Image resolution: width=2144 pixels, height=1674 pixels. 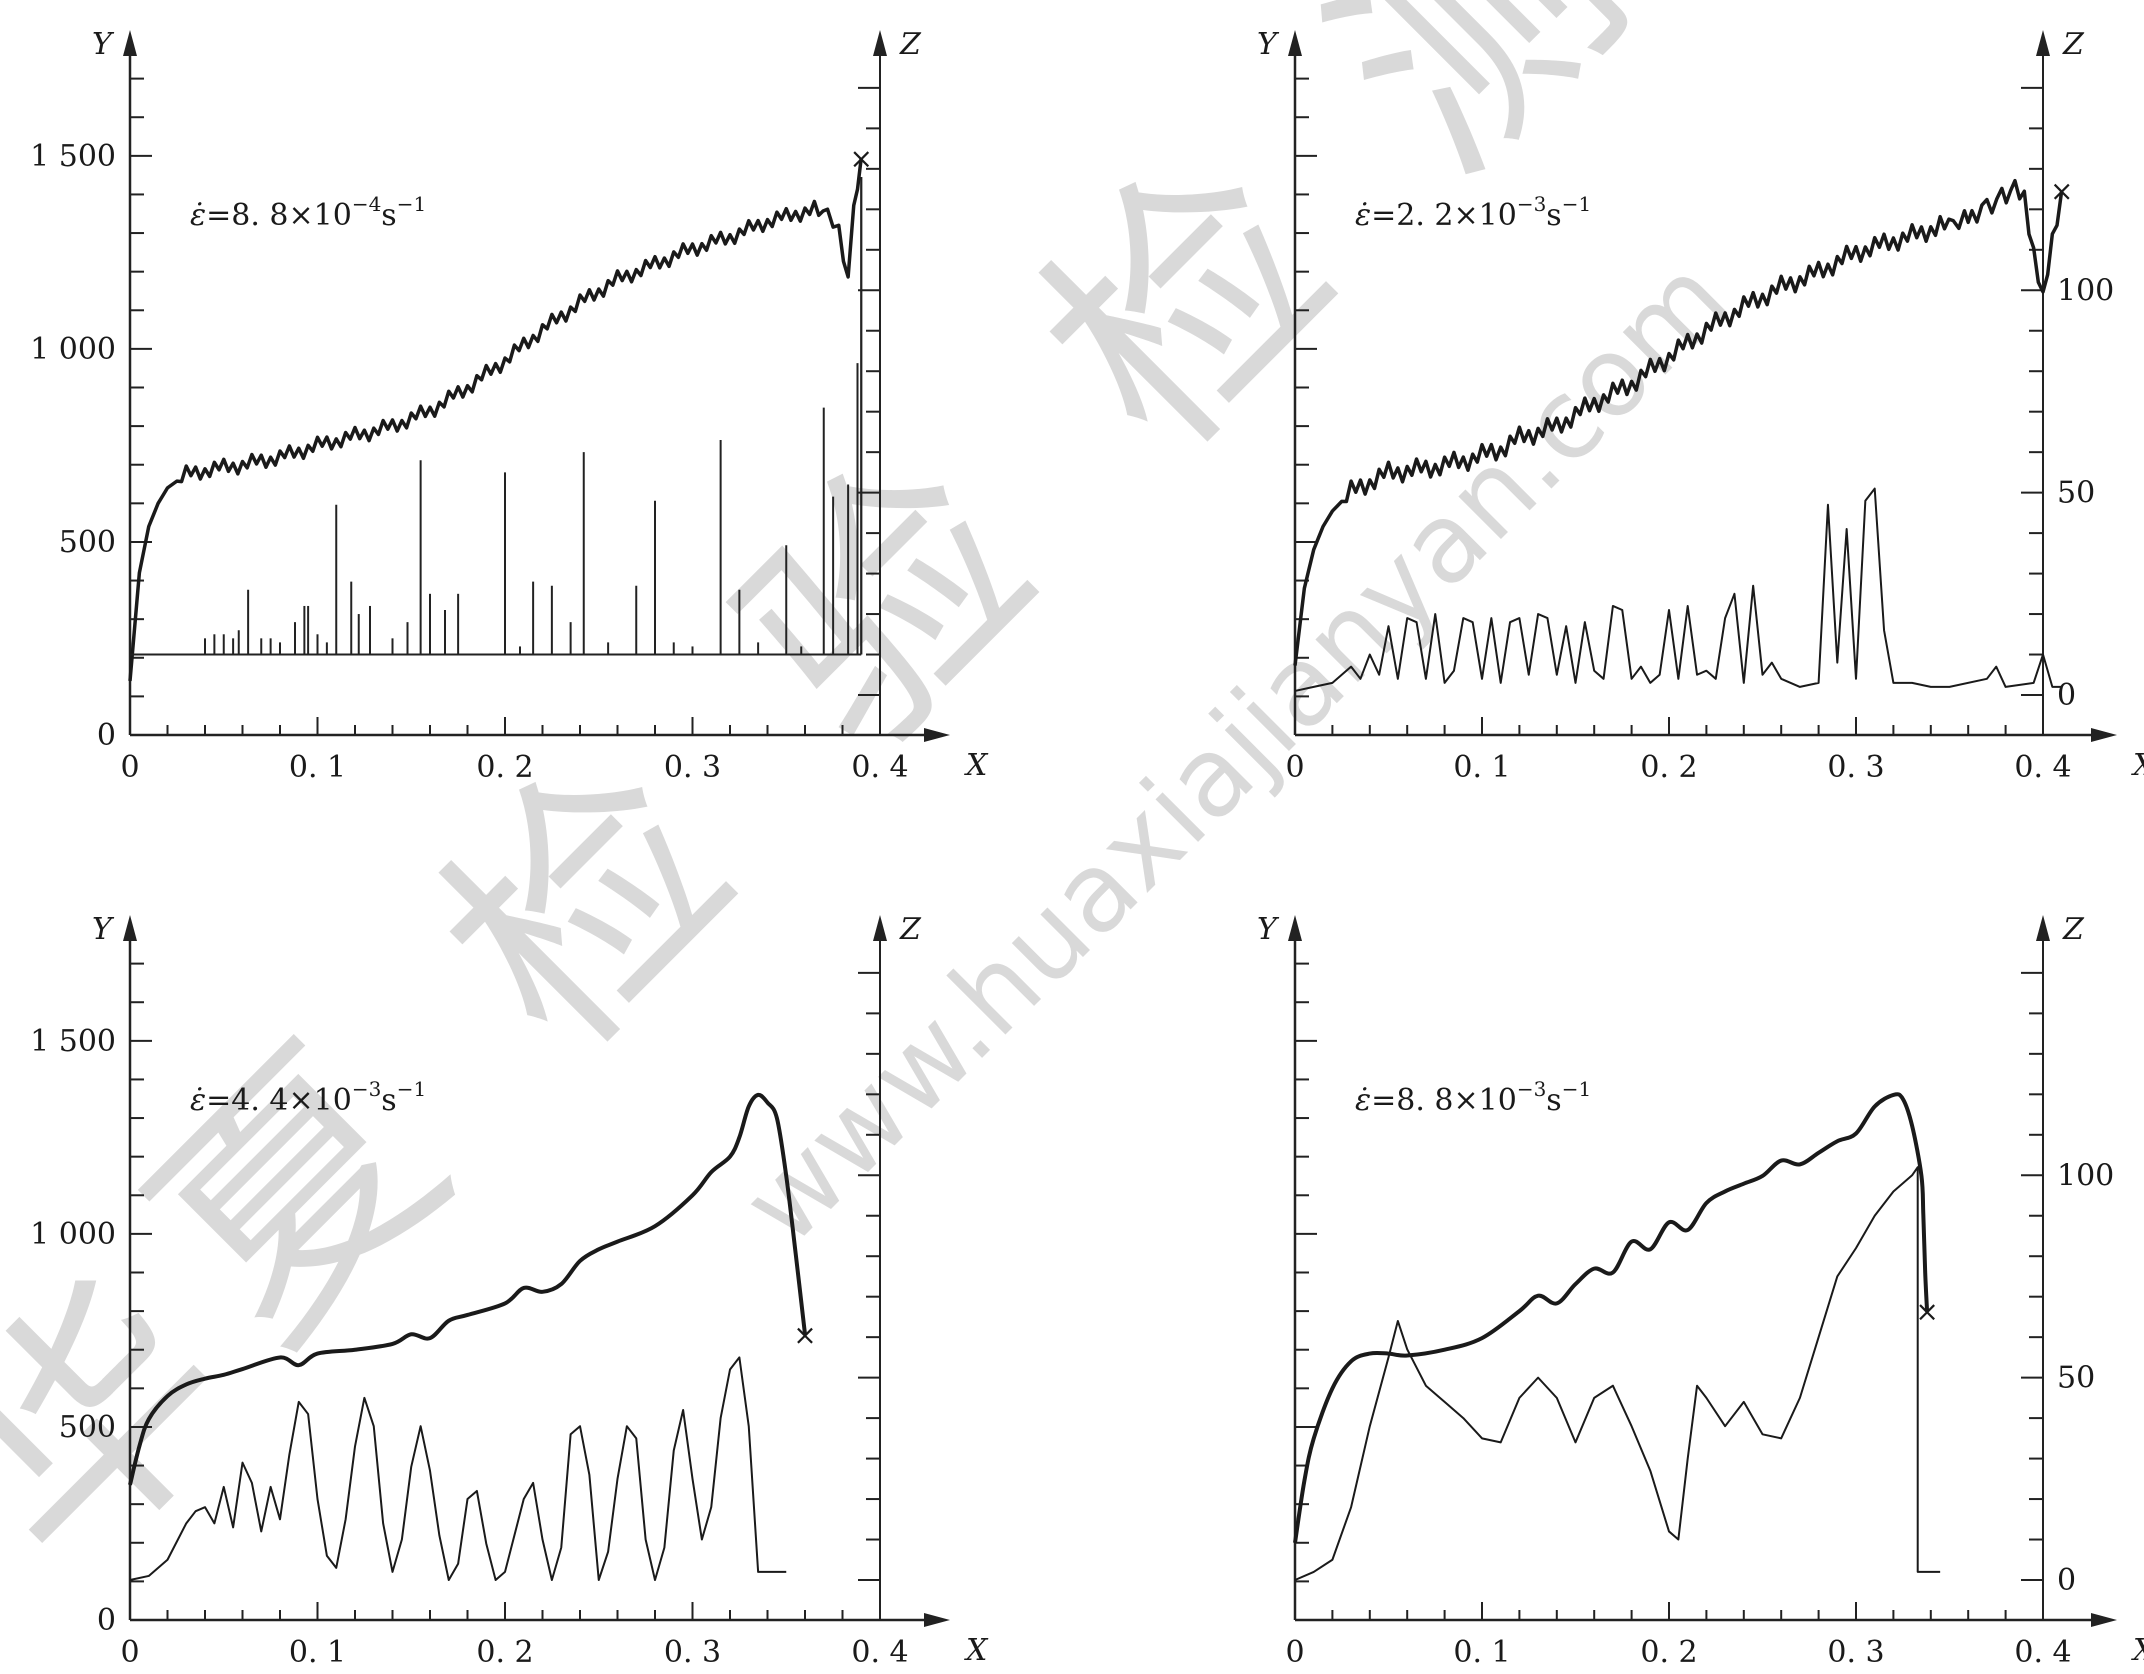 I want to click on watermark-char: 验, so click(x=888, y=604).